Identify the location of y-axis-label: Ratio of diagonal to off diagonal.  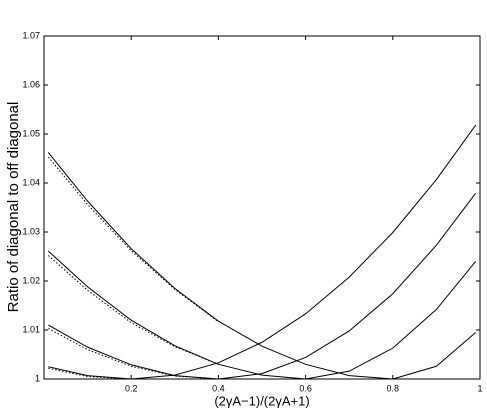
(13, 207).